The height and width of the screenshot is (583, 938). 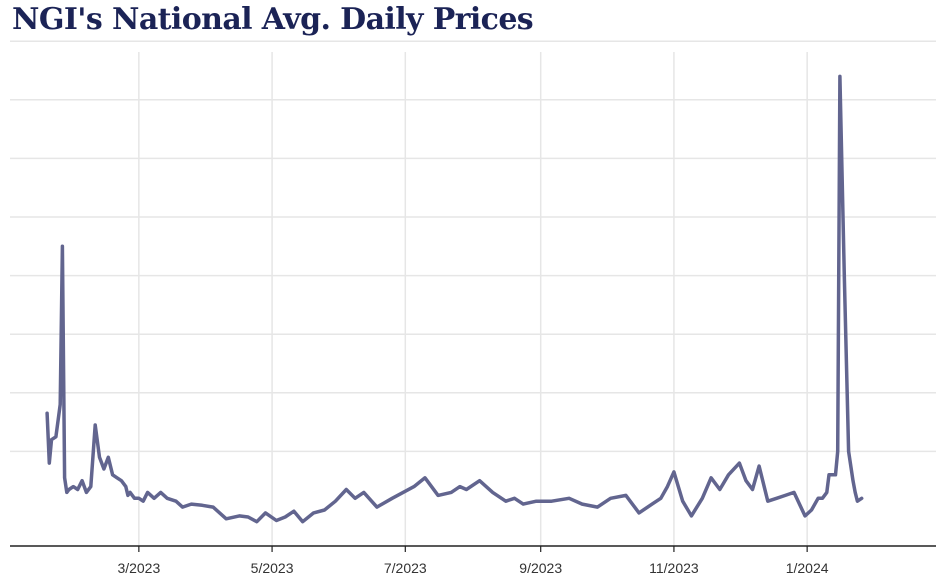 What do you see at coordinates (272, 568) in the screenshot?
I see `x-tick-label: 5/2023` at bounding box center [272, 568].